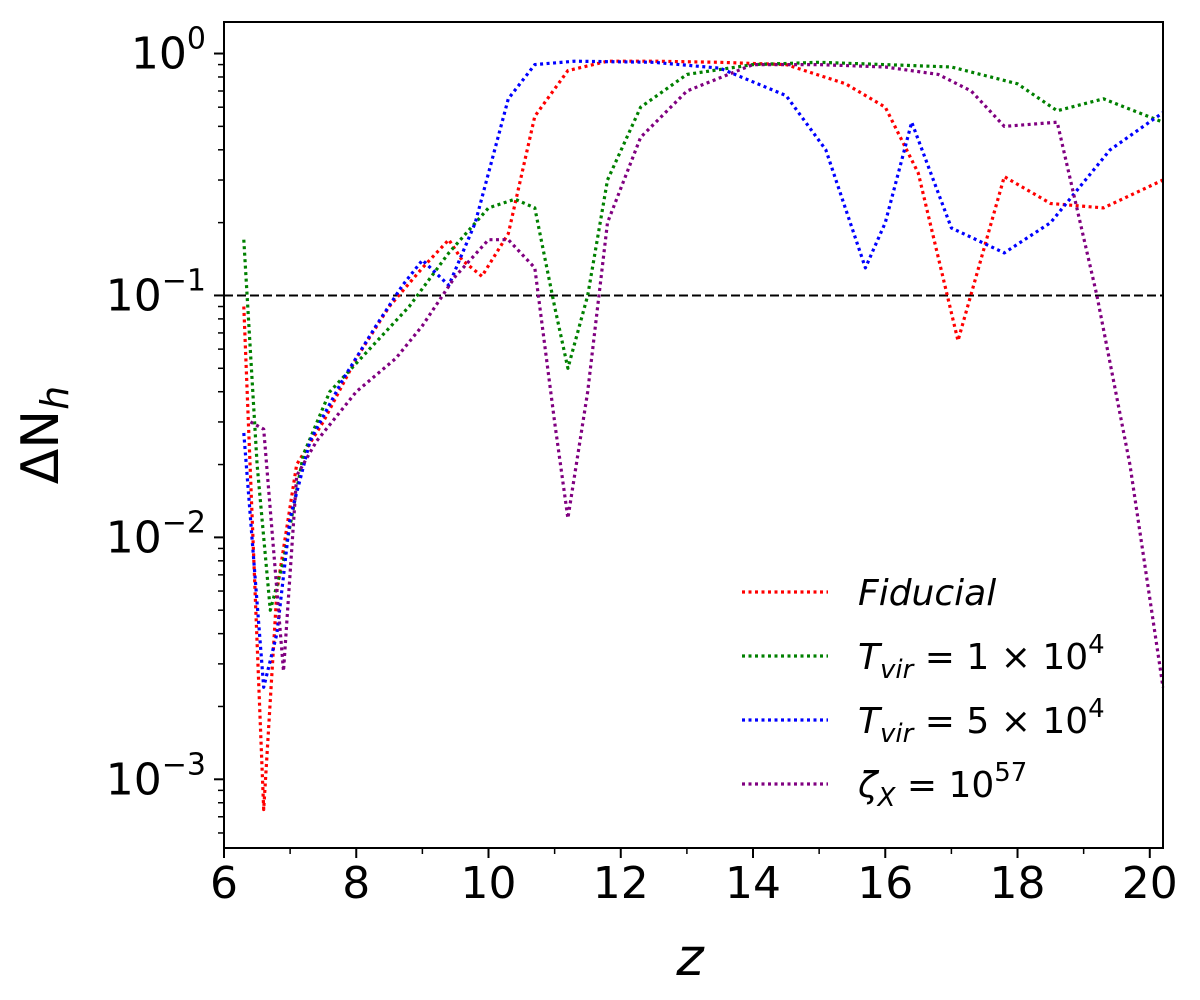  Describe the element at coordinates (981, 657) in the screenshot. I see `legend-label-1: Tvir = 1 × 104` at that location.